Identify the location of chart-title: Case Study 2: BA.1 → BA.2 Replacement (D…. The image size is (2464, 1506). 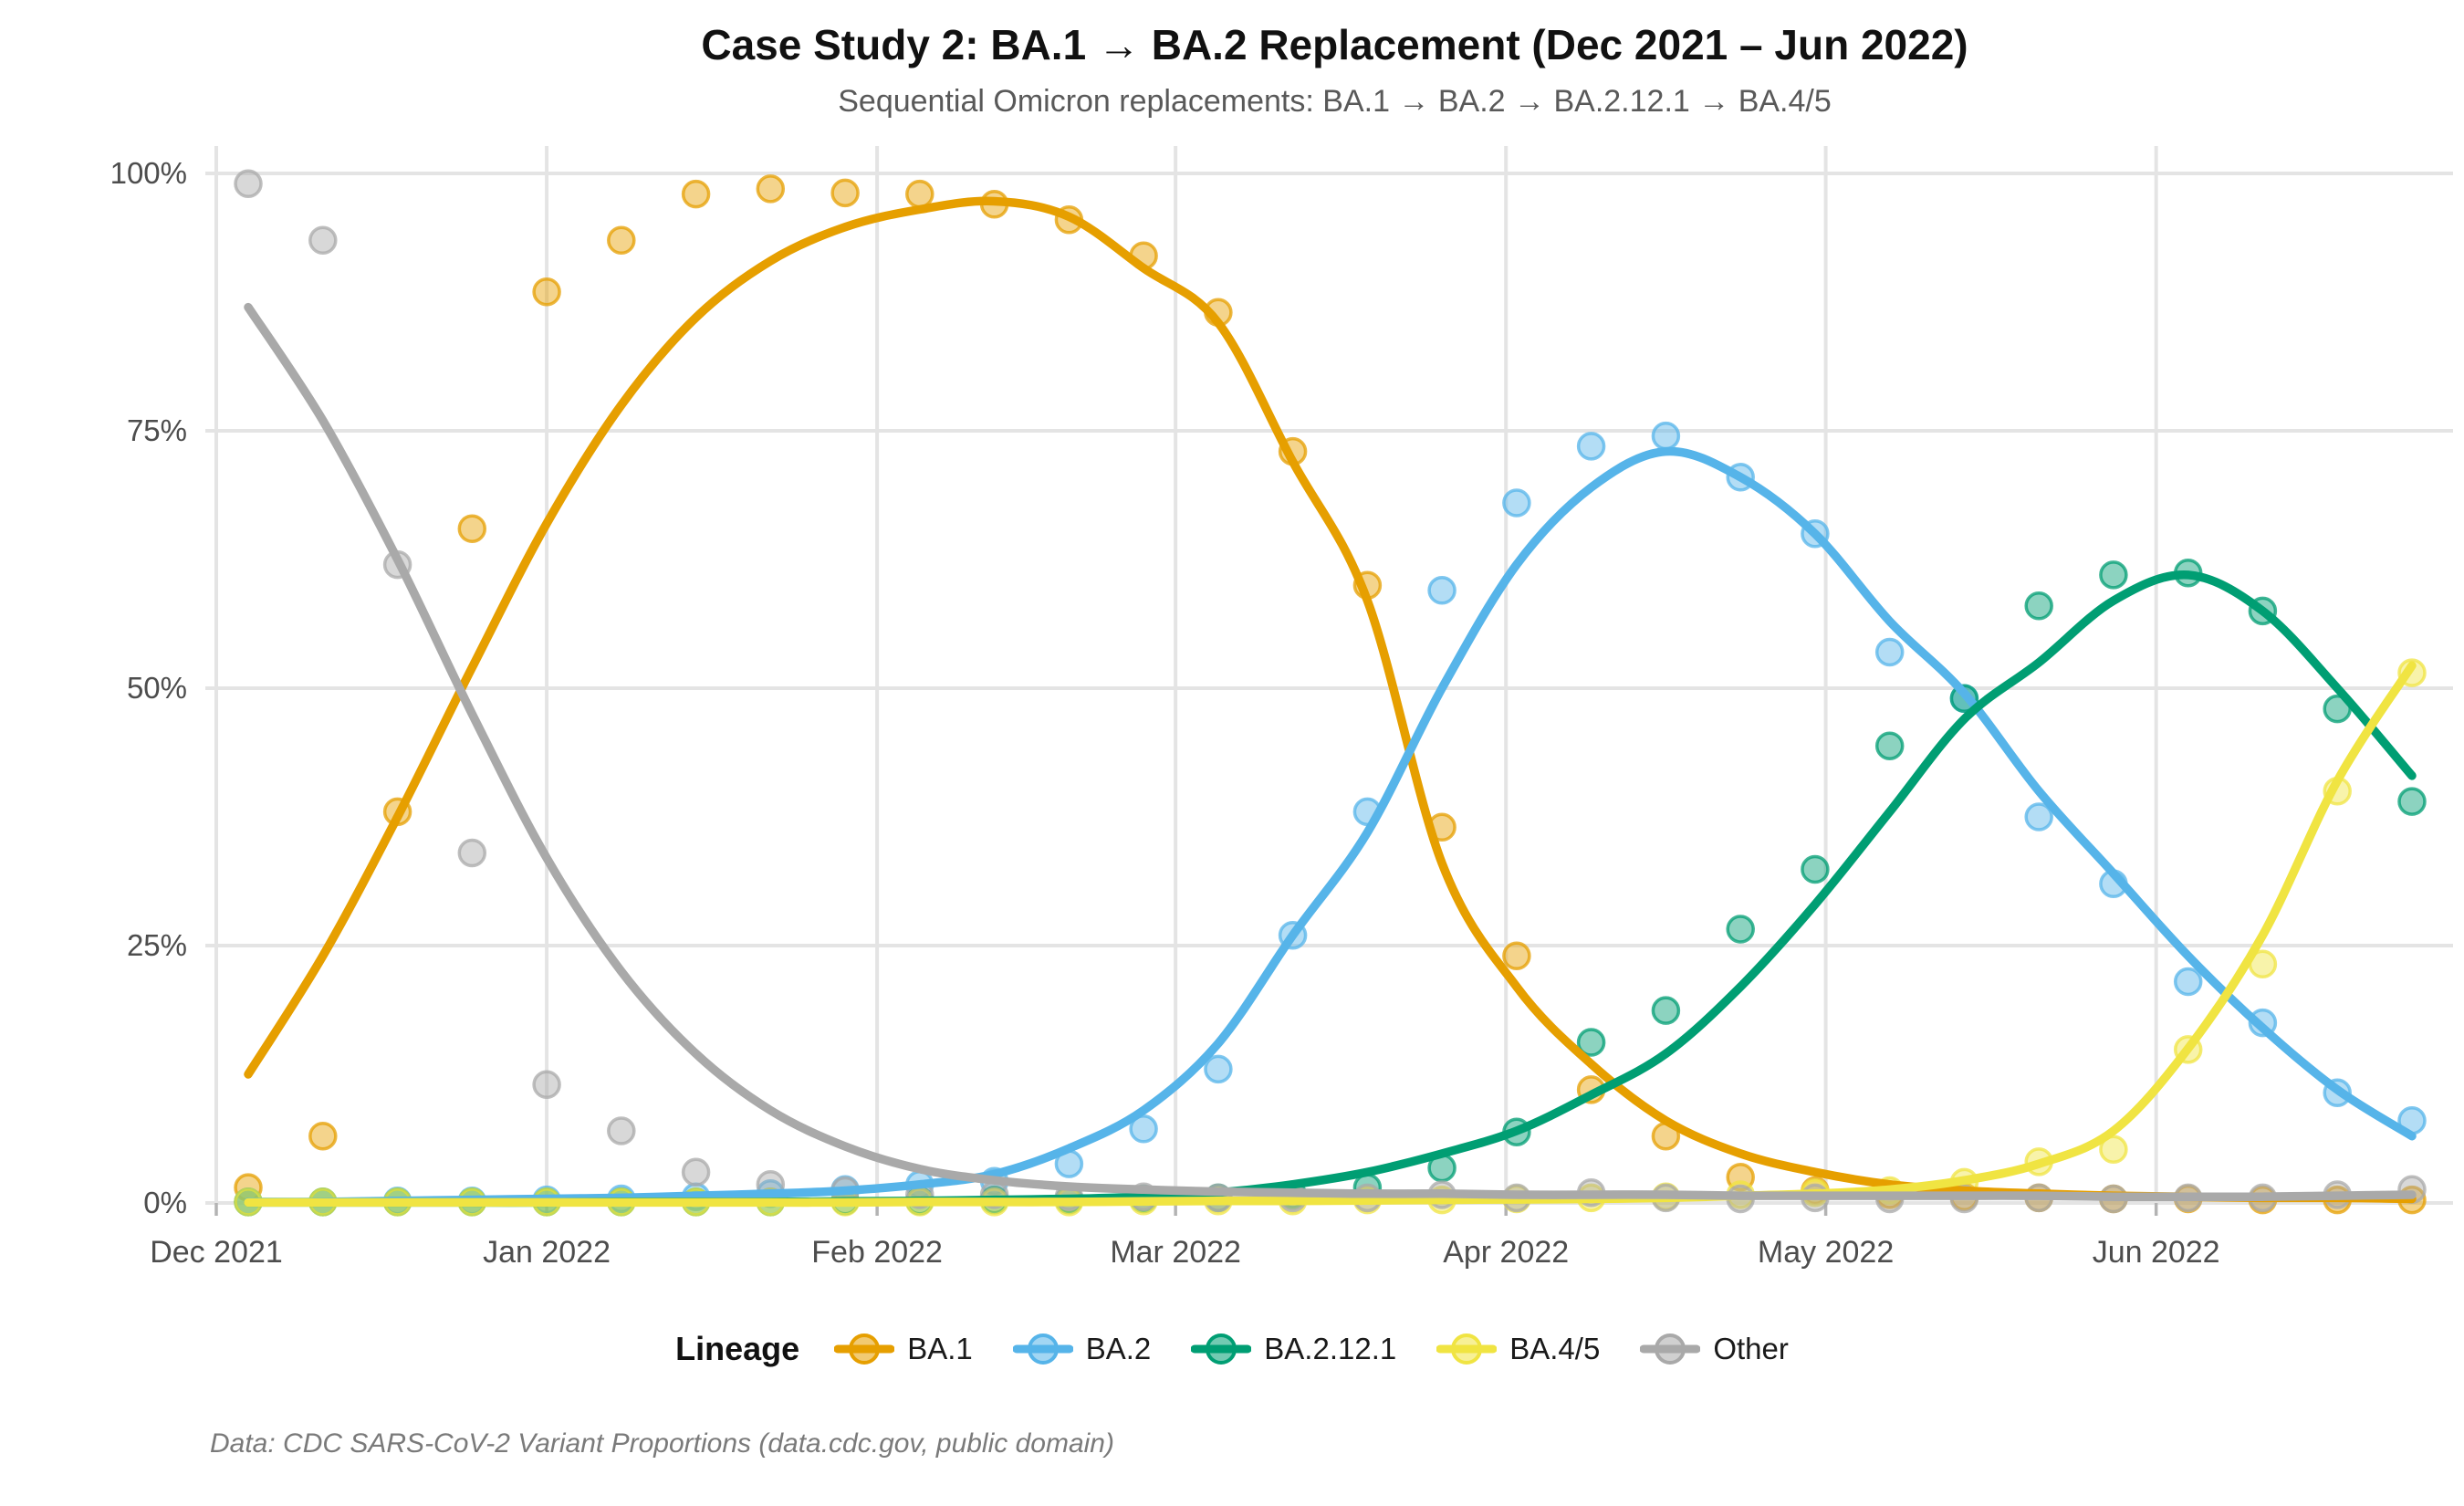
(1334, 44).